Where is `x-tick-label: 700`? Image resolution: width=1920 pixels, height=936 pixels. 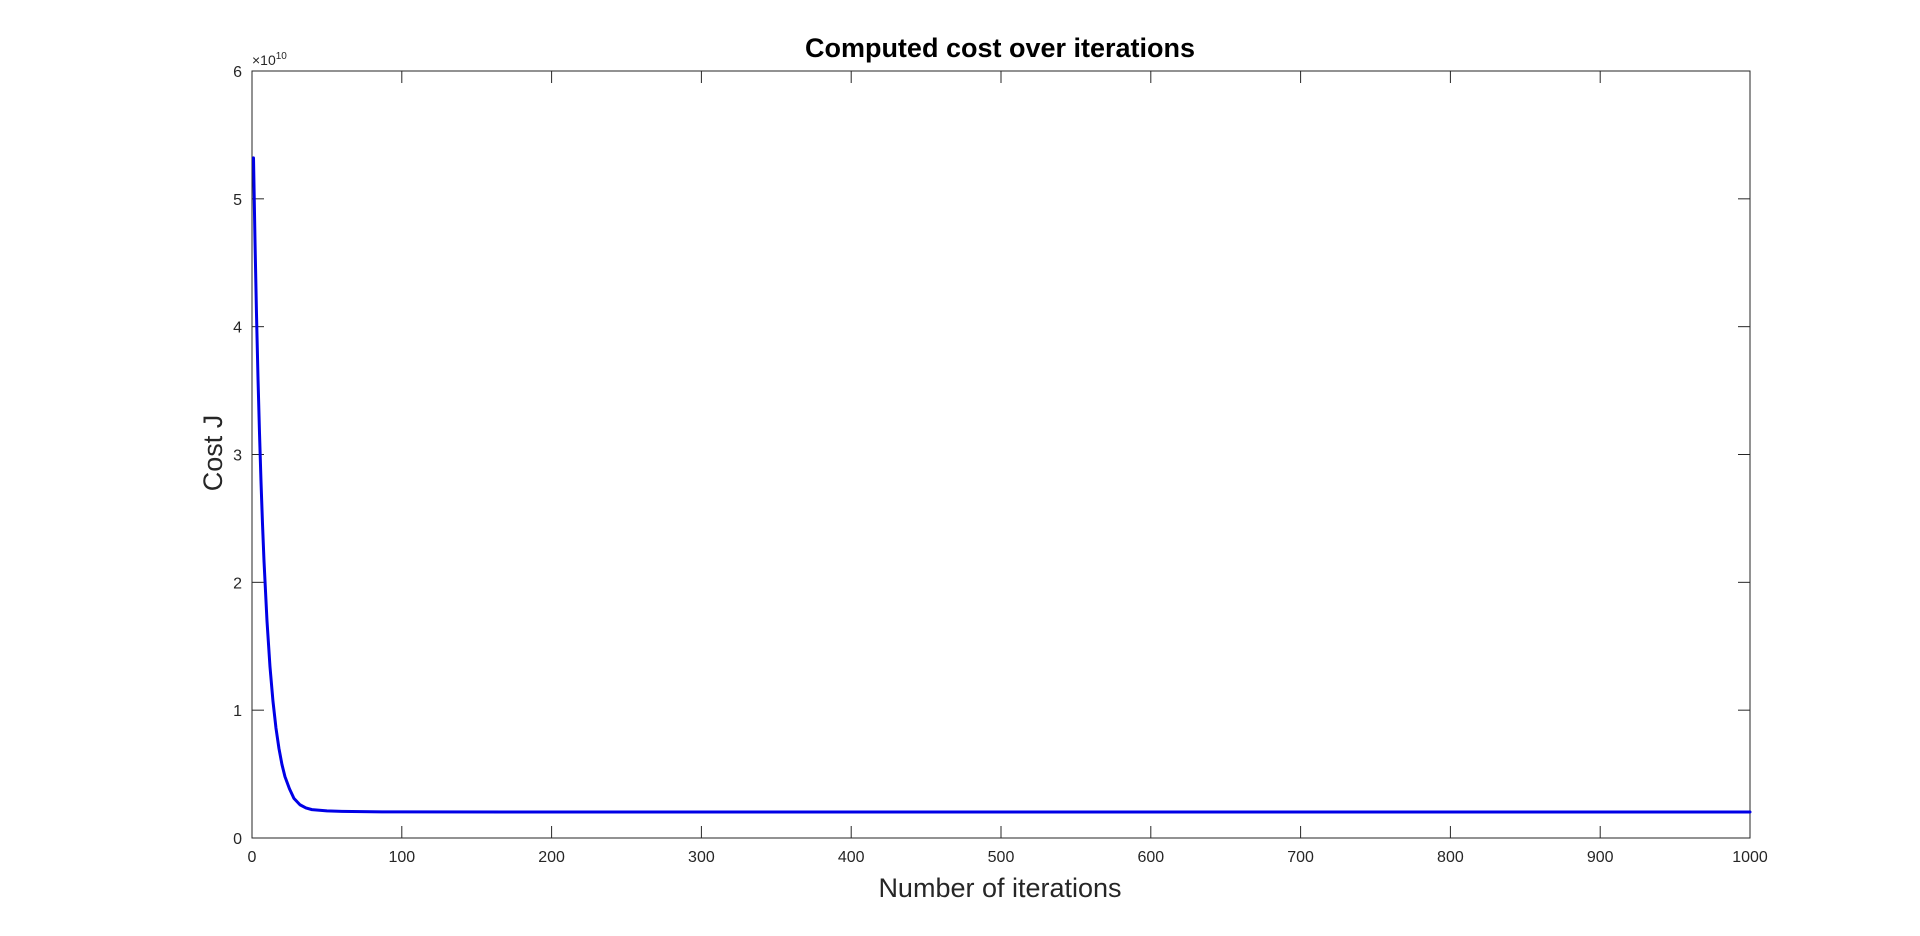 x-tick-label: 700 is located at coordinates (1300, 857).